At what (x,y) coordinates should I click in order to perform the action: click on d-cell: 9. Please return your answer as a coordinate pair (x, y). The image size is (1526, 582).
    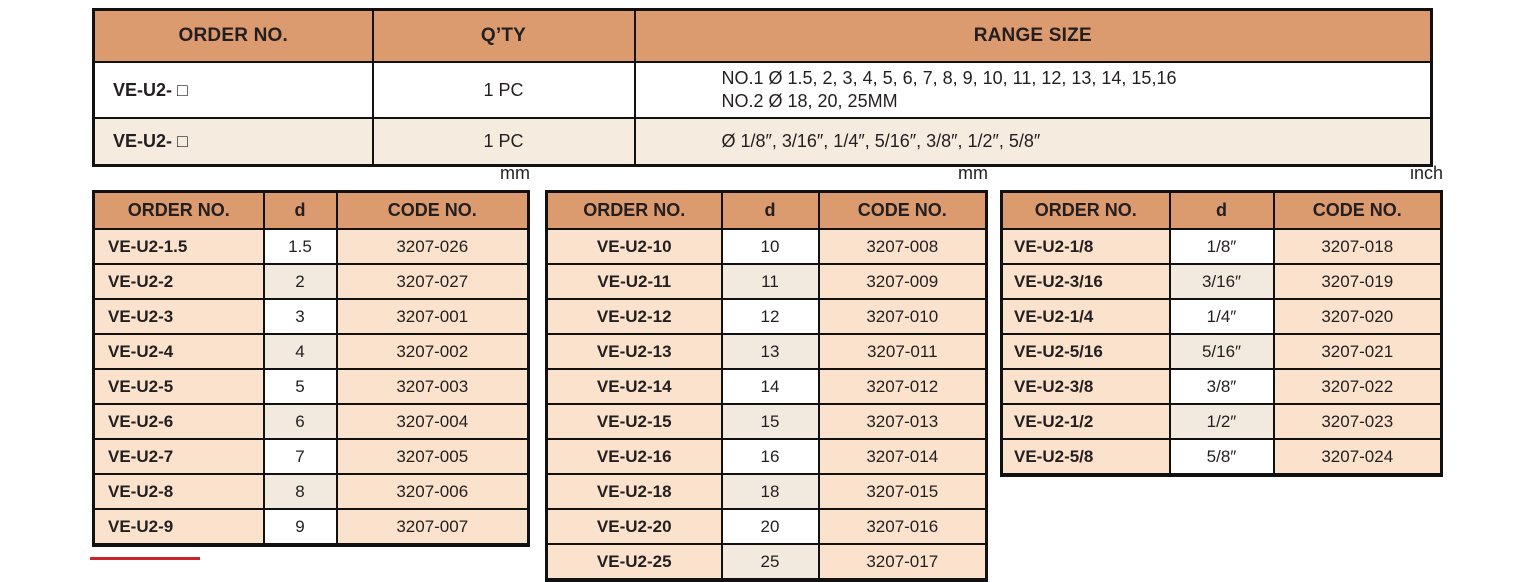
    Looking at the image, I should click on (300, 527).